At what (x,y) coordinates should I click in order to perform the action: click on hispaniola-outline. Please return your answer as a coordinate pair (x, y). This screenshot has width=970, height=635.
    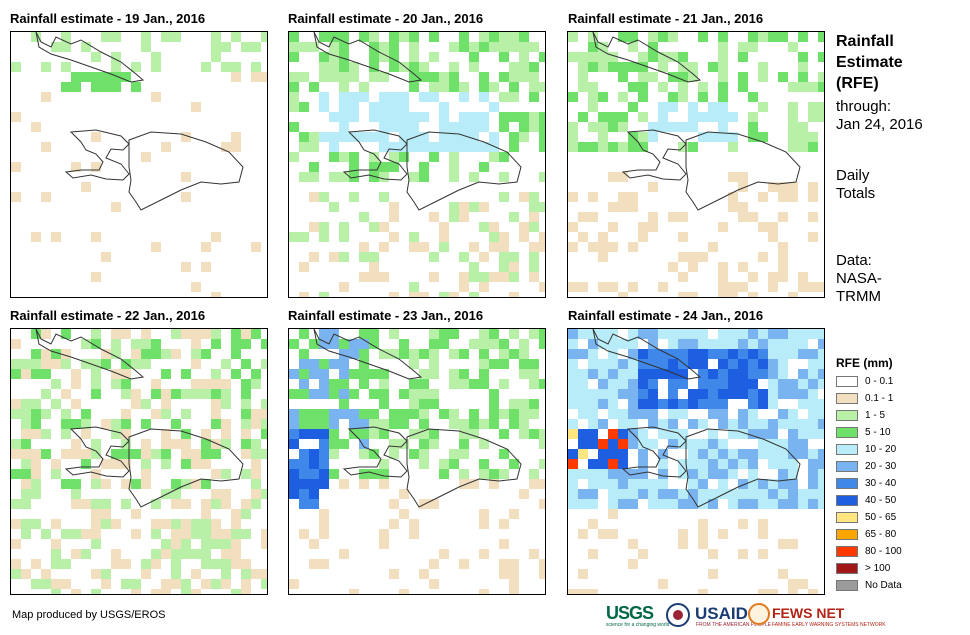
    Looking at the image, I should click on (432, 467).